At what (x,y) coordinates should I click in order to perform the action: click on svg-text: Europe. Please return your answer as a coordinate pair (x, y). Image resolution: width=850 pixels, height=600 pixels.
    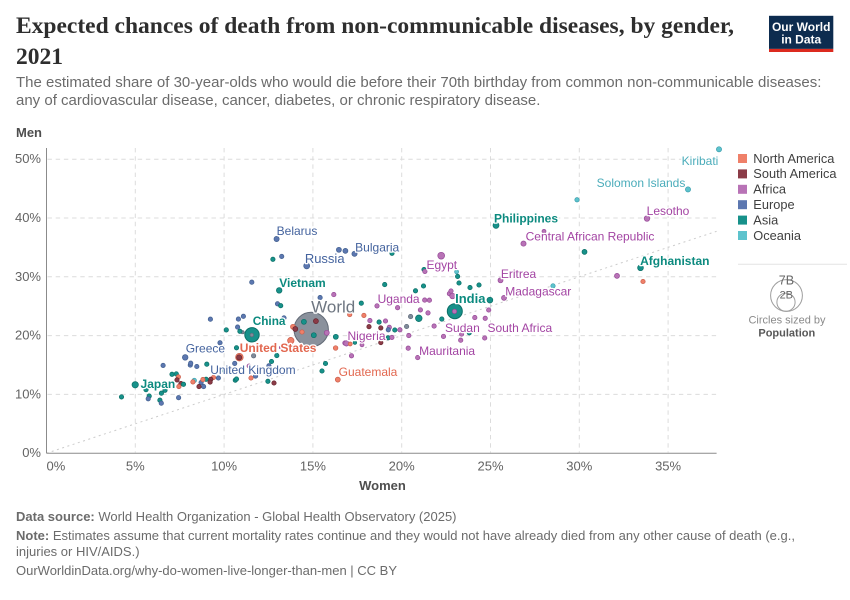
    Looking at the image, I should click on (773, 204).